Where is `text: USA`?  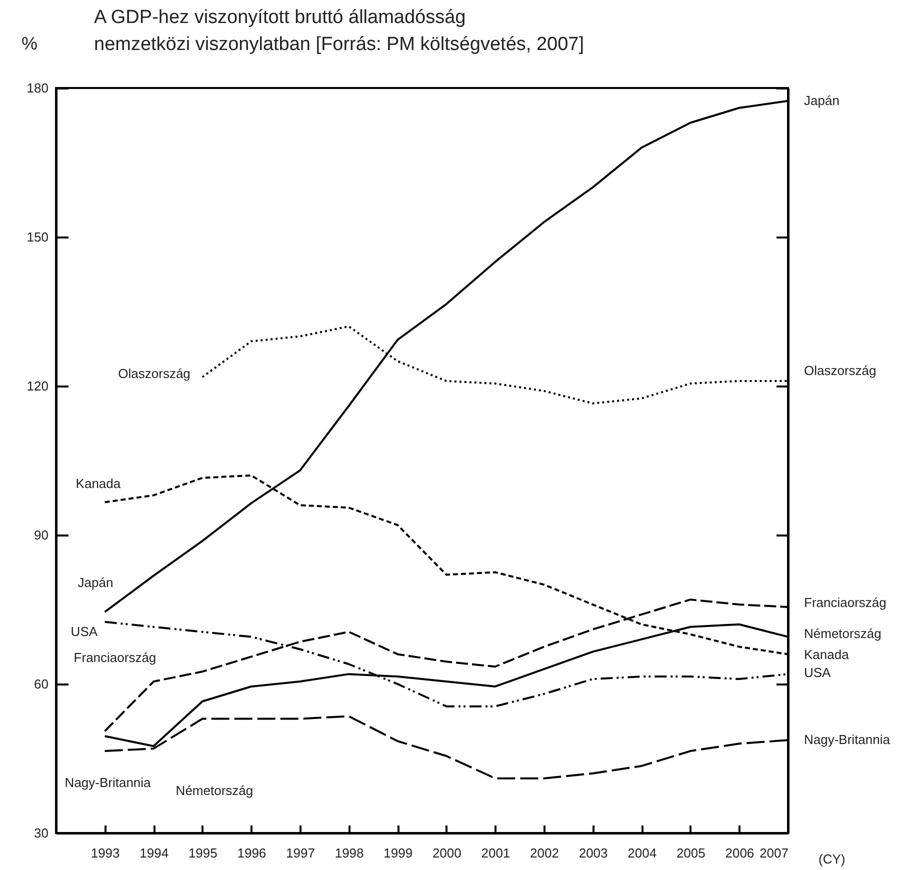 text: USA is located at coordinates (817, 672).